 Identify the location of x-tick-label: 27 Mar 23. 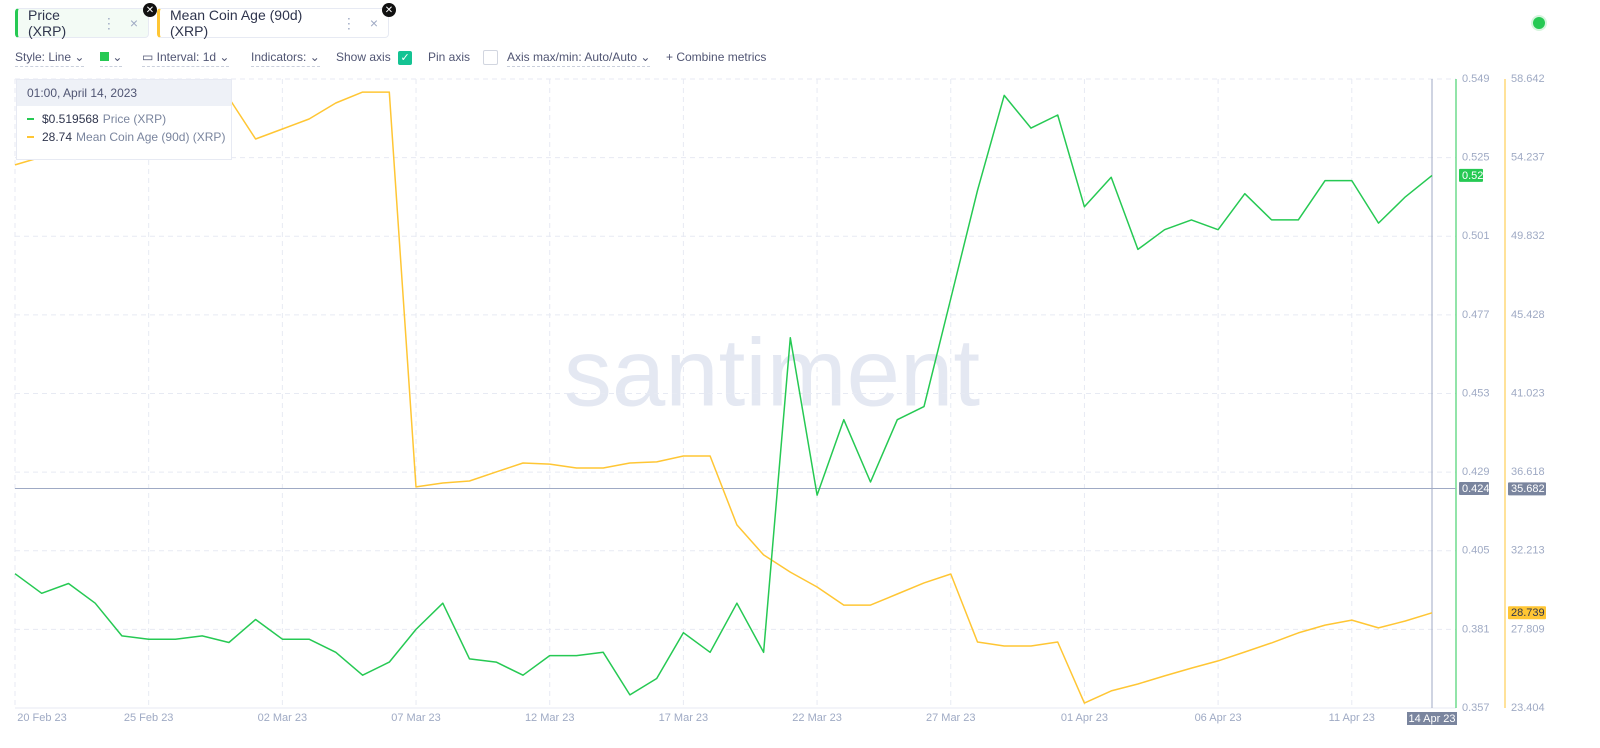
(951, 718).